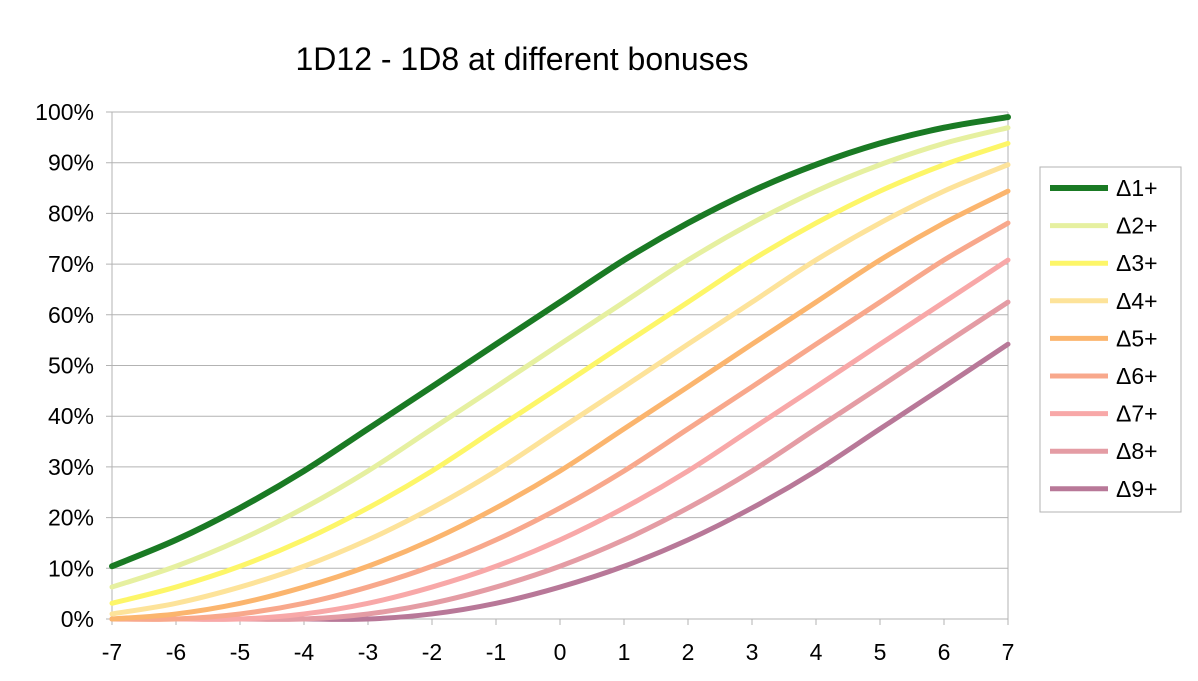 This screenshot has width=1198, height=681. What do you see at coordinates (71, 518) in the screenshot?
I see `y-tick-label: 20%` at bounding box center [71, 518].